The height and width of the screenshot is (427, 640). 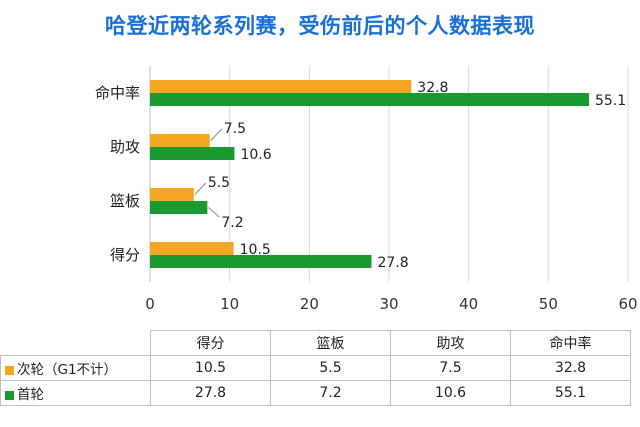 I want to click on table-cell: 55.1, so click(x=570, y=393).